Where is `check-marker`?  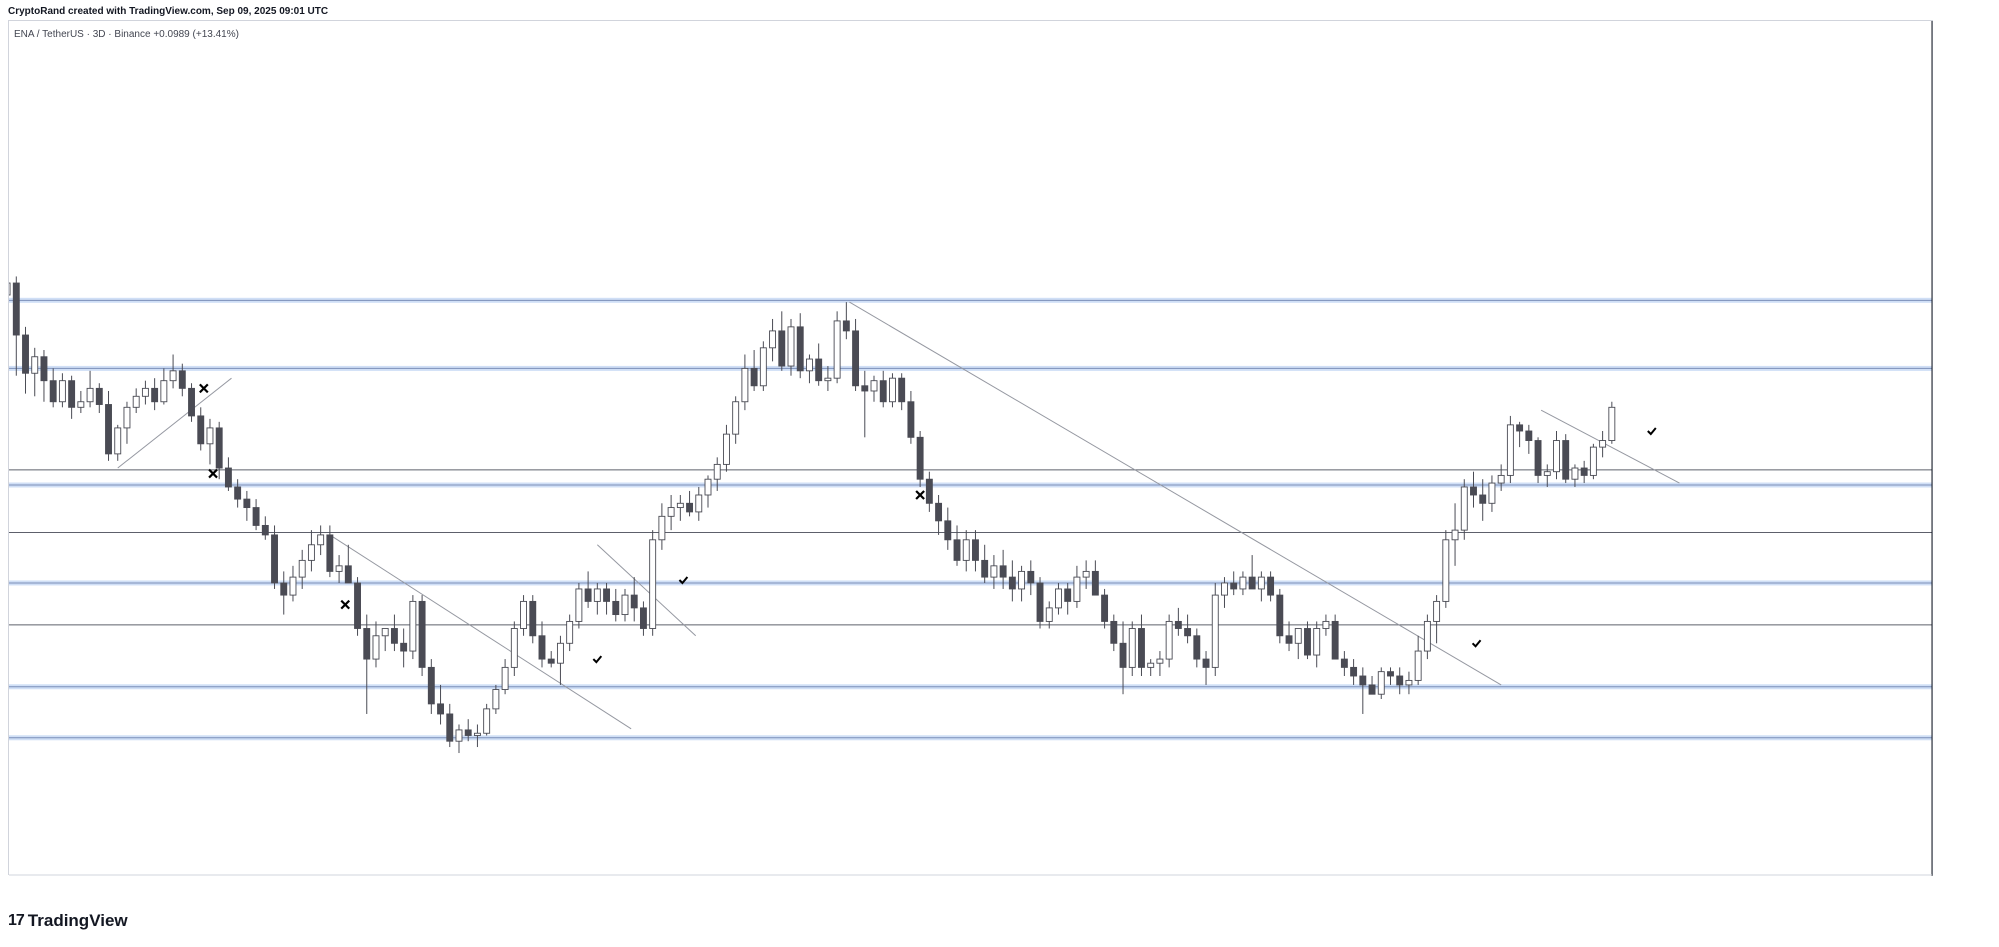
check-marker is located at coordinates (597, 659).